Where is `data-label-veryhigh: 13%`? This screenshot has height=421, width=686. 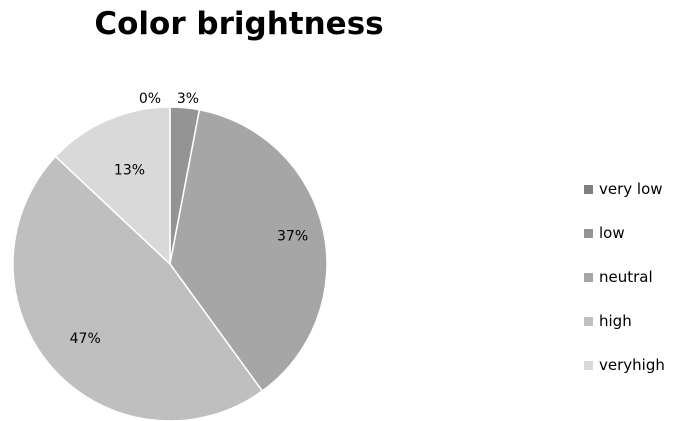 data-label-veryhigh: 13% is located at coordinates (129, 170).